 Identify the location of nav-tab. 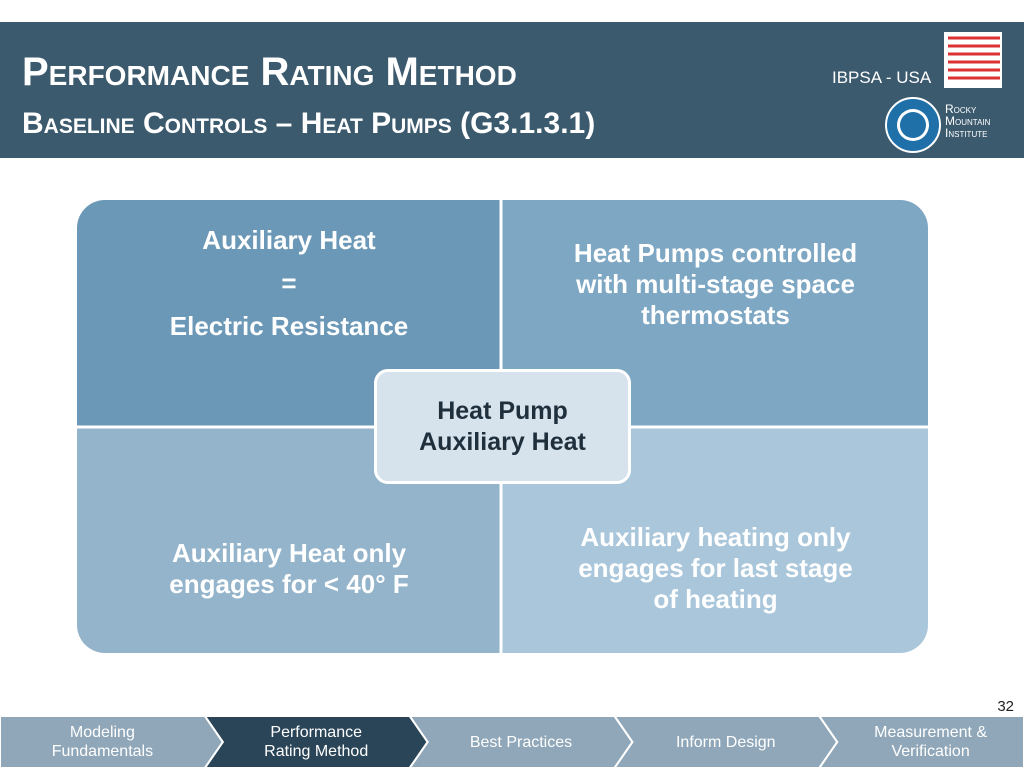
(112, 742).